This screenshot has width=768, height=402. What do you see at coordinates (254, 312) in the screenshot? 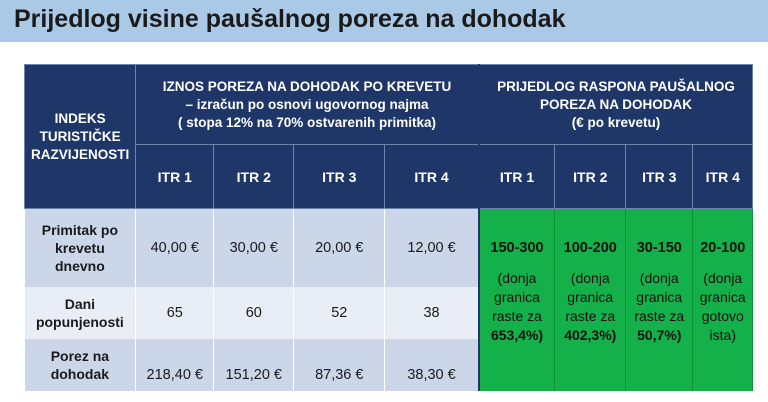
I see `table-cell: 60` at bounding box center [254, 312].